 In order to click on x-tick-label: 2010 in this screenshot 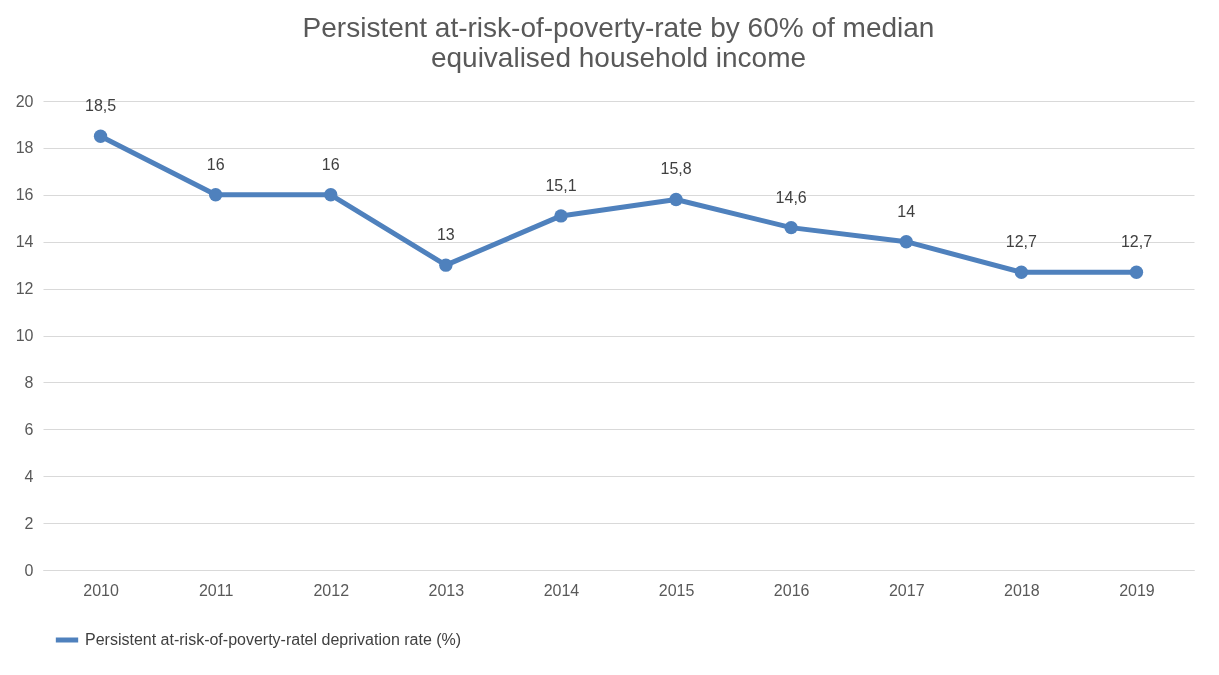, I will do `click(101, 590)`.